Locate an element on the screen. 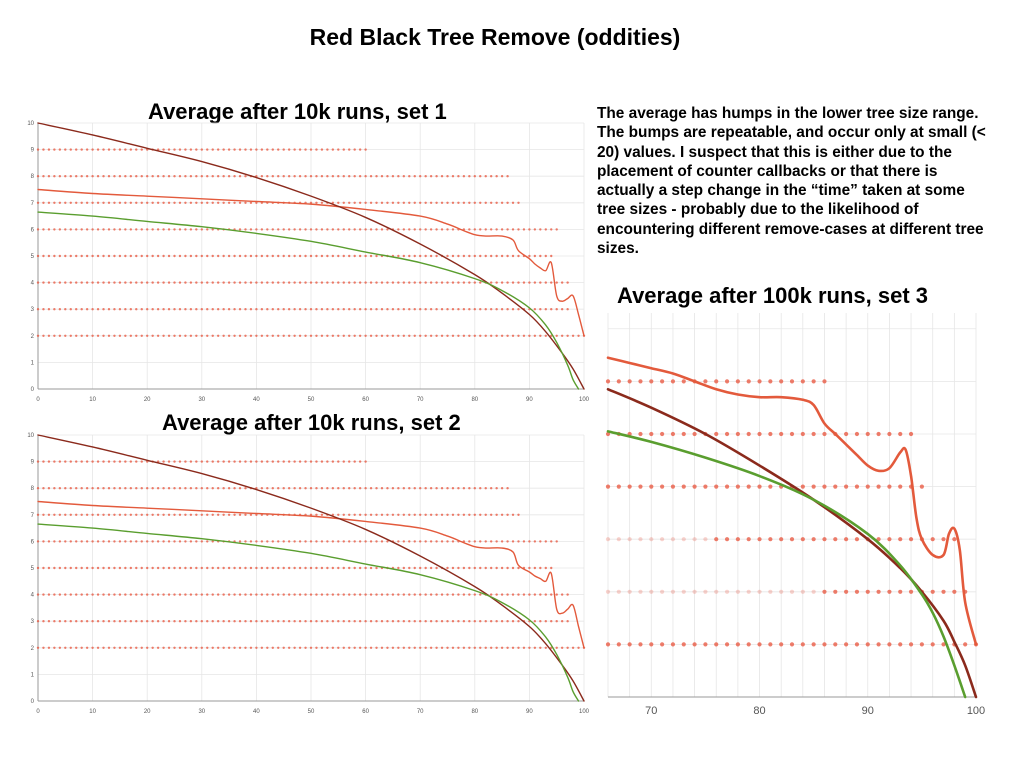 The image size is (1024, 768). y-tick-label: 9 is located at coordinates (33, 151).